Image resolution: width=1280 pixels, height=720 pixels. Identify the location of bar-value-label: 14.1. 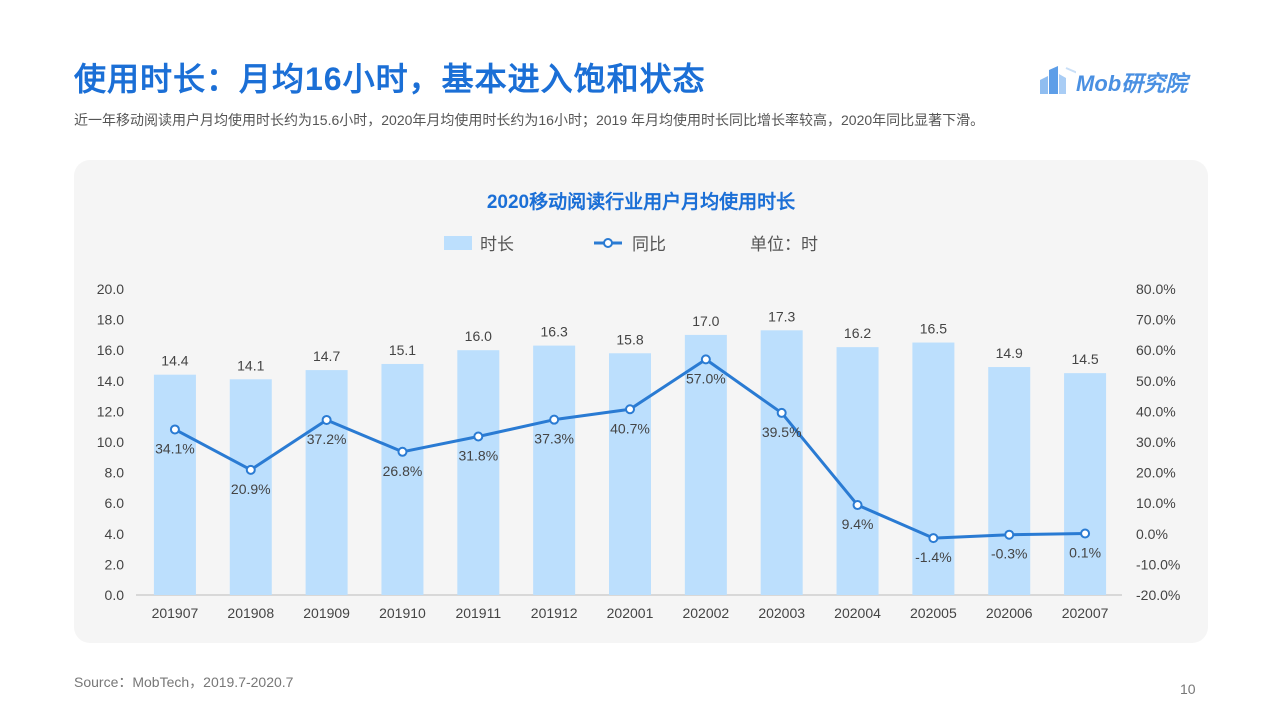
(250, 365).